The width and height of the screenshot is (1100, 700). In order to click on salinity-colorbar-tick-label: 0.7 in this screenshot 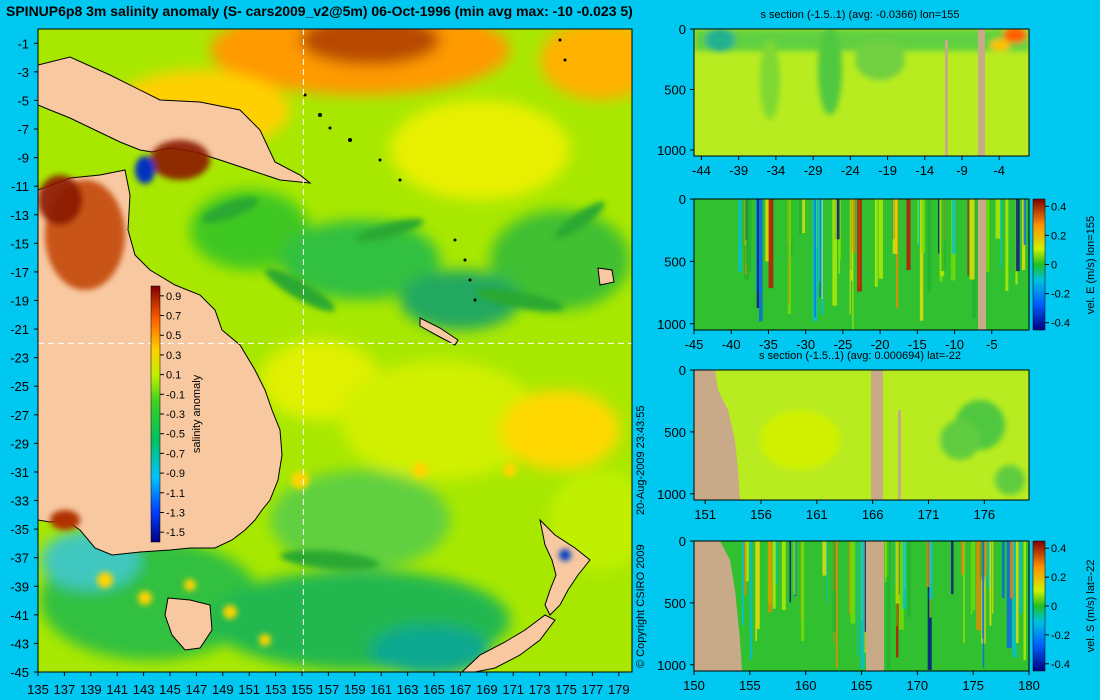, I will do `click(173, 317)`.